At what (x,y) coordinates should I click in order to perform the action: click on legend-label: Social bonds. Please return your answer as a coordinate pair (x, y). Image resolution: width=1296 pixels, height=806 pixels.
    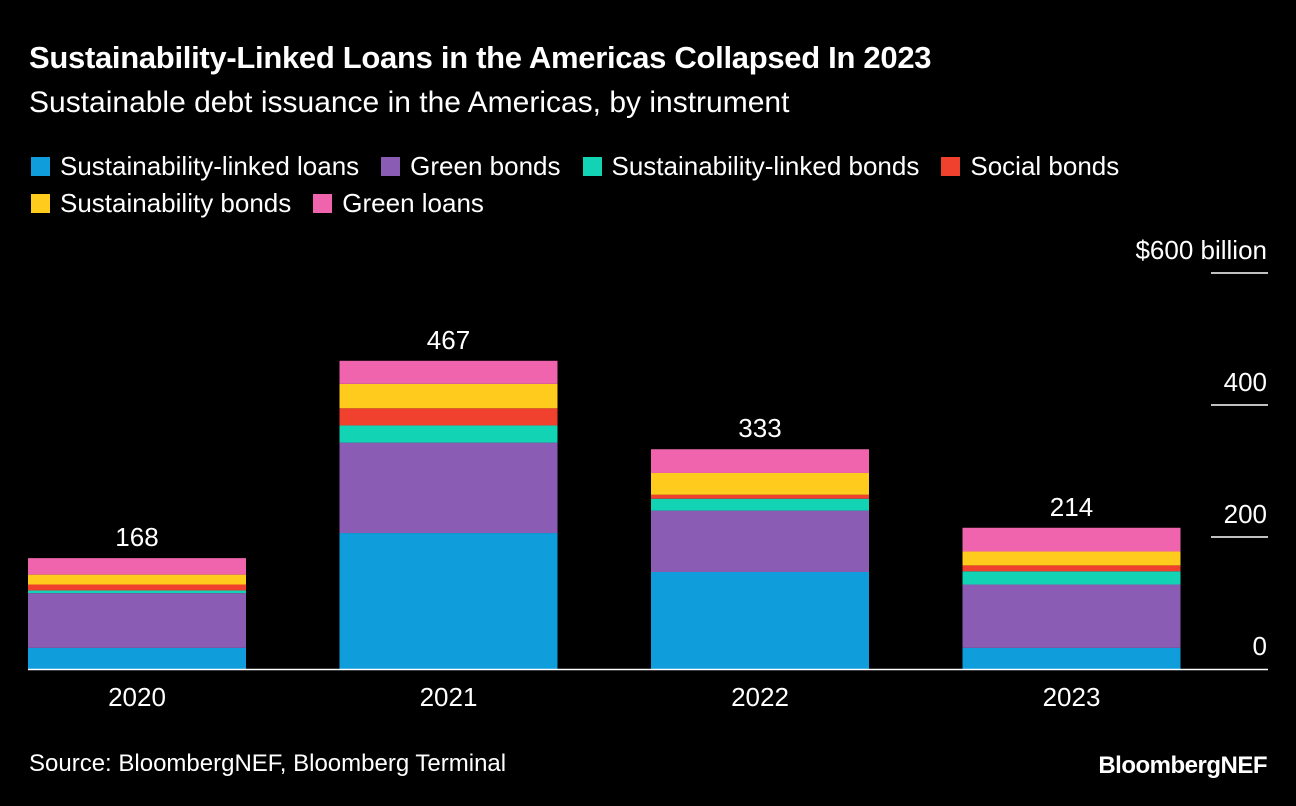
    Looking at the image, I should click on (1045, 166).